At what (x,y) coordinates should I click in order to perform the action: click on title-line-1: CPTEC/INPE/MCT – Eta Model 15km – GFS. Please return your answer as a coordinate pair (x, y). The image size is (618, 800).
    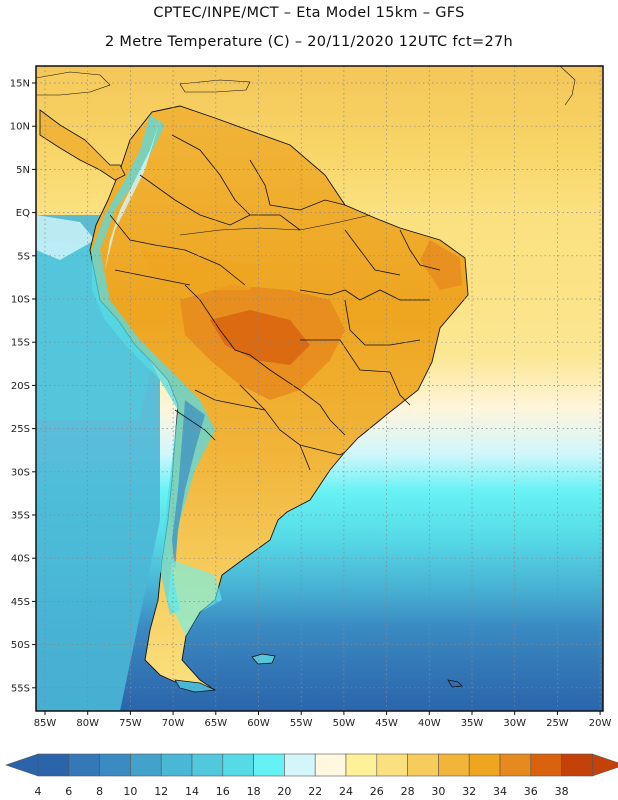
    Looking at the image, I should click on (309, 13).